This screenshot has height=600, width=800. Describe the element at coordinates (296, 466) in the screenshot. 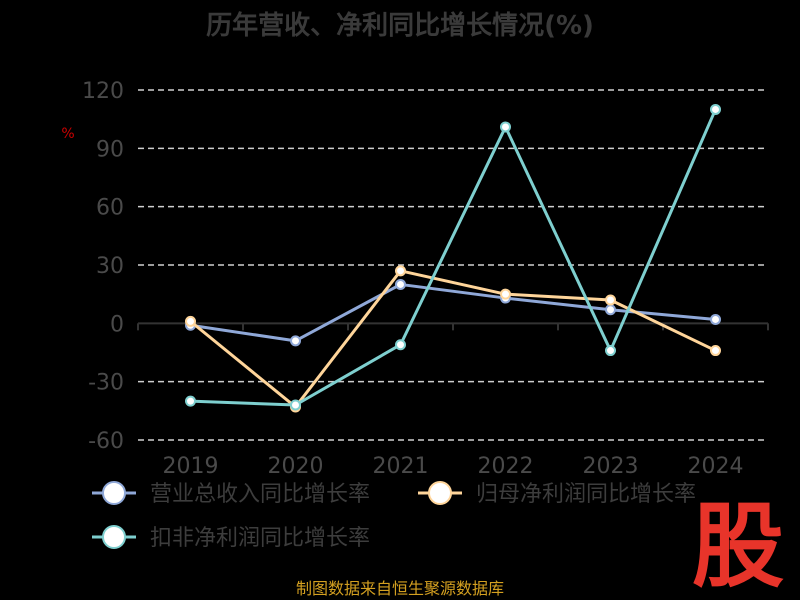

I see `x-tick-label: 2020` at that location.